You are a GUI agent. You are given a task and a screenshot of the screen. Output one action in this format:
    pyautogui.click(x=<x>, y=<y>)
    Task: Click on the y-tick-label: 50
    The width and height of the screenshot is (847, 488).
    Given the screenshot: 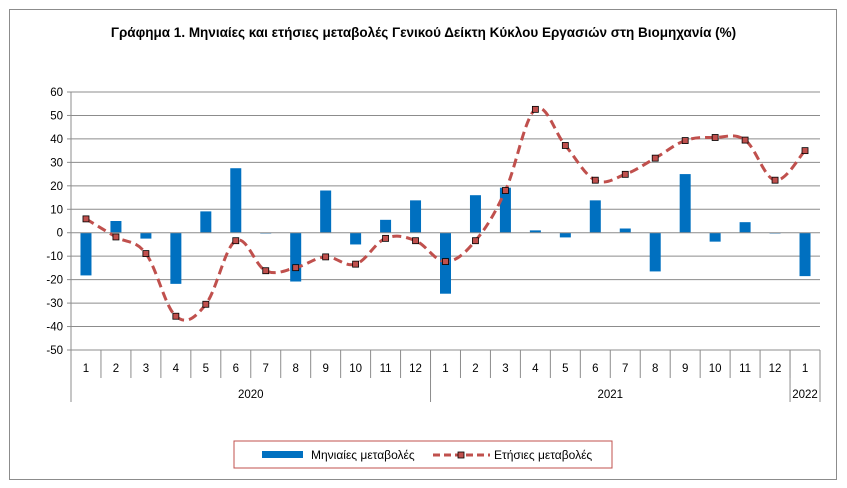 What is the action you would take?
    pyautogui.click(x=56, y=116)
    